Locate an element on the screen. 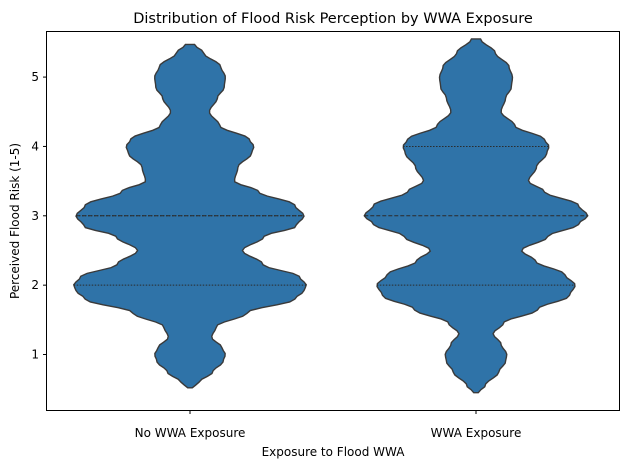 The image size is (630, 470). y-axis: 1 2 3 4 5 is located at coordinates (39, 216).